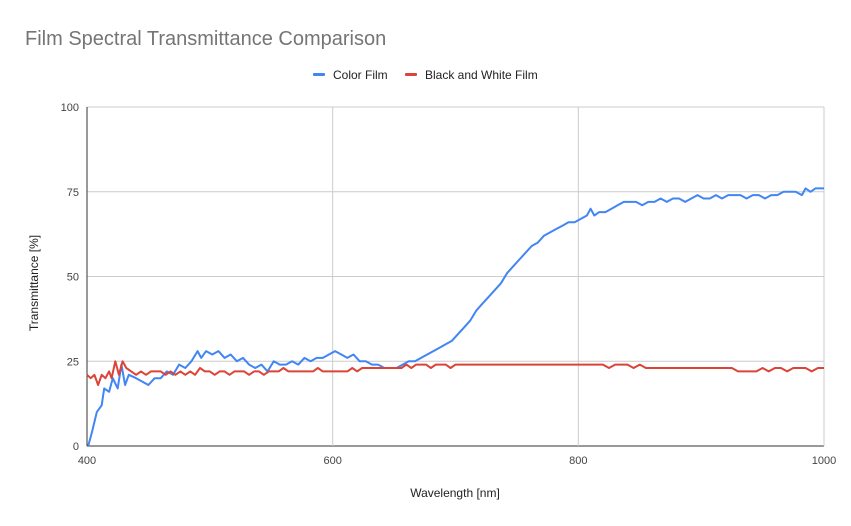 Image resolution: width=851 pixels, height=526 pixels. I want to click on x-axis-ticks: 400 600 800 1000, so click(457, 461).